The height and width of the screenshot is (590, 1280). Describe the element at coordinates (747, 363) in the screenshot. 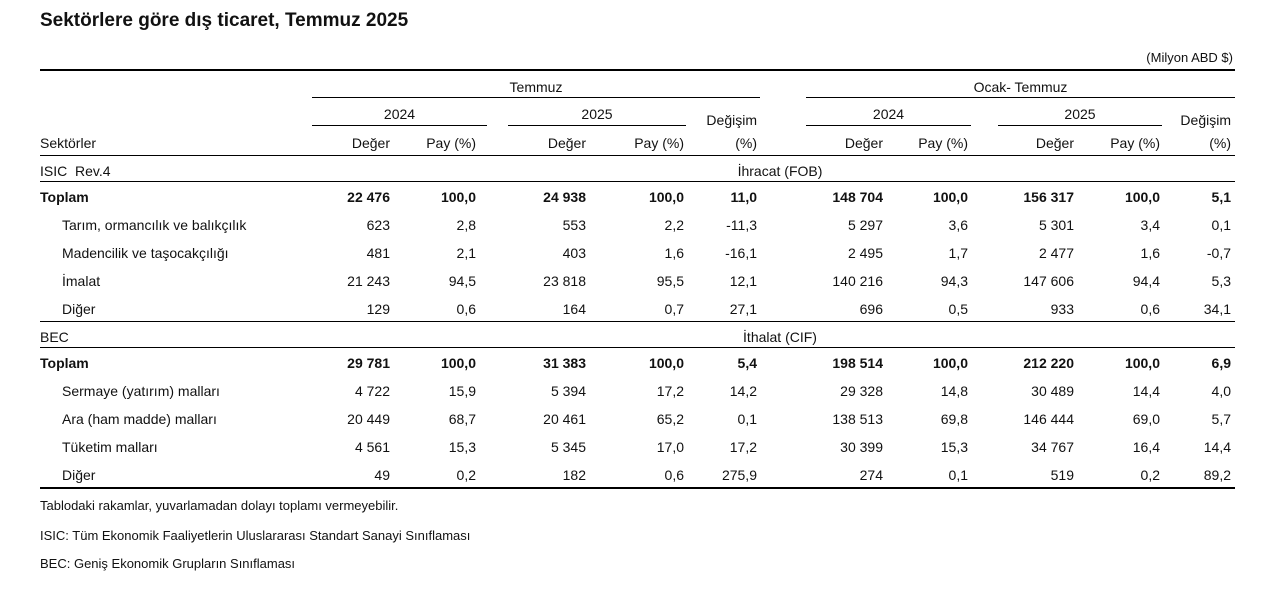

I see `cell-change-p1: 5,4` at that location.